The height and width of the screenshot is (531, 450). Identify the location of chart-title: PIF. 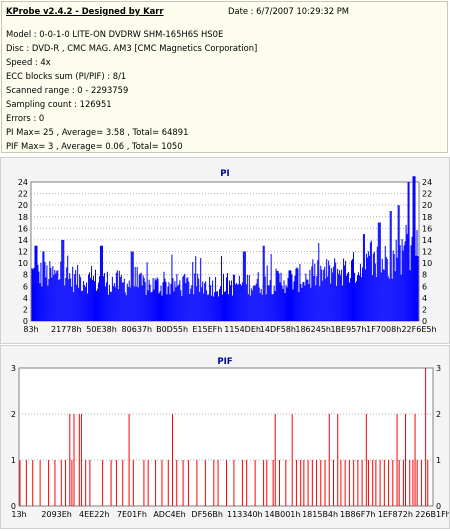
(224, 362).